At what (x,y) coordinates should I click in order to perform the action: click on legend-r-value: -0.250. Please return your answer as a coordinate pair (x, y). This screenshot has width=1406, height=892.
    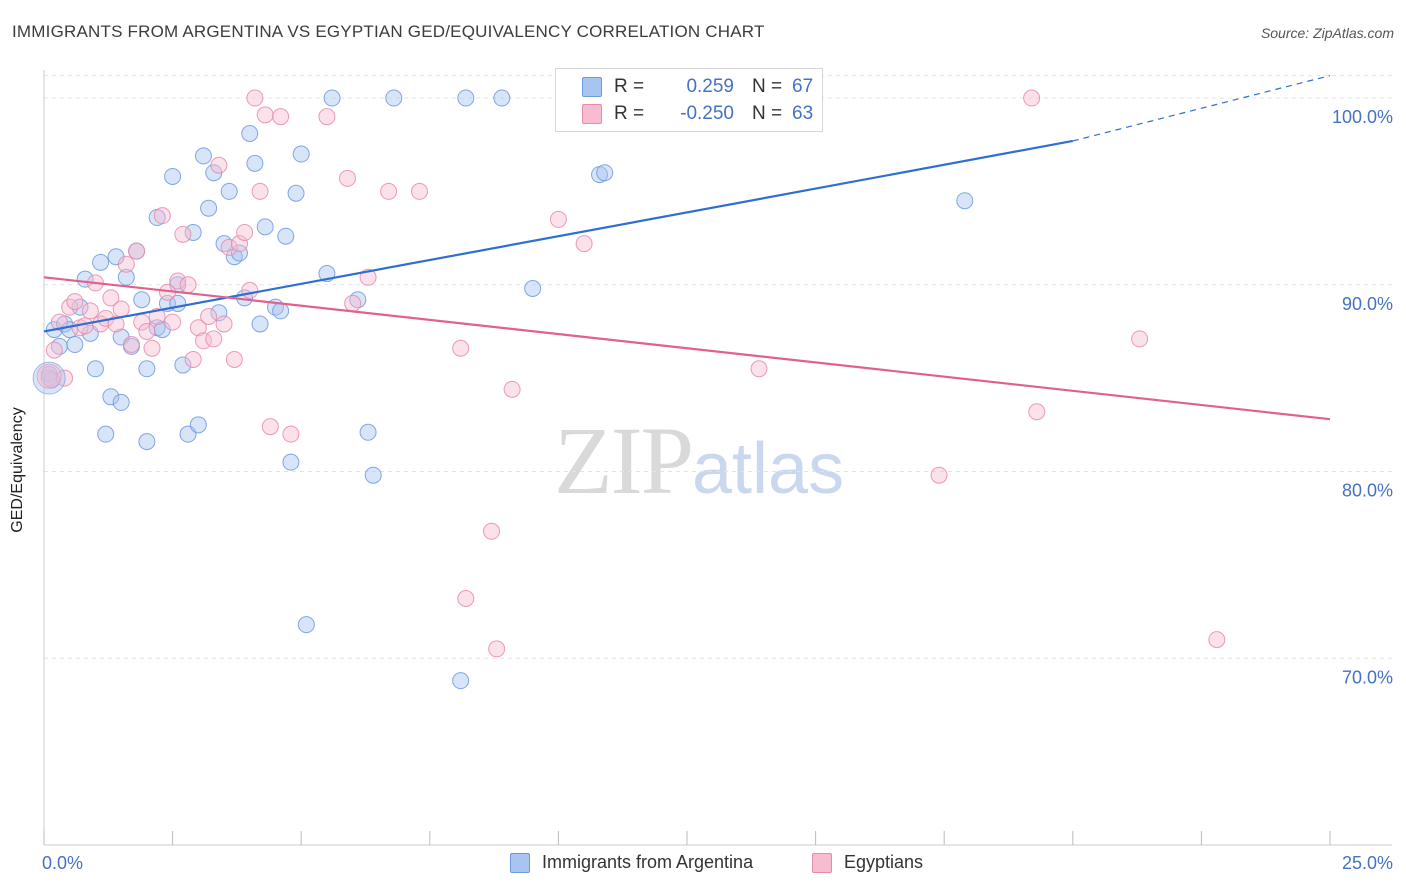
    Looking at the image, I should click on (707, 113).